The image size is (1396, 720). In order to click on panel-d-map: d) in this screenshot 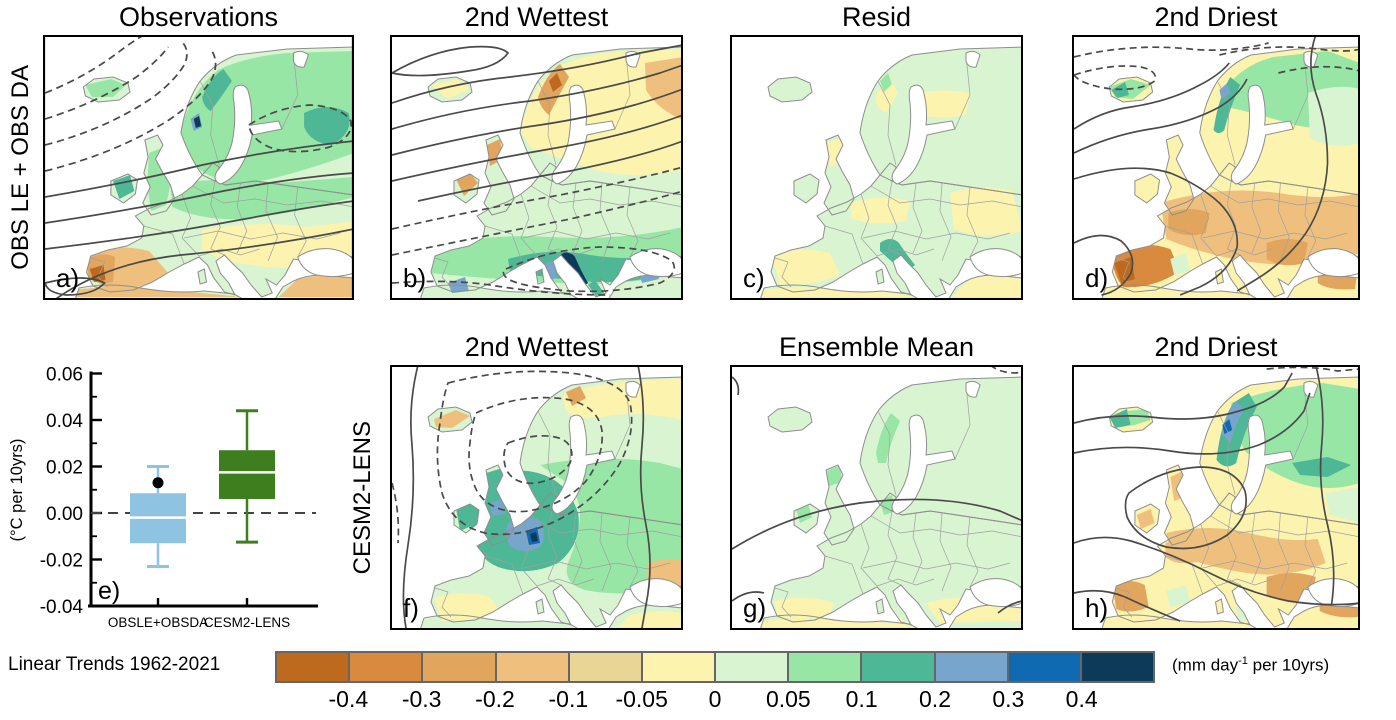, I will do `click(1216, 167)`.